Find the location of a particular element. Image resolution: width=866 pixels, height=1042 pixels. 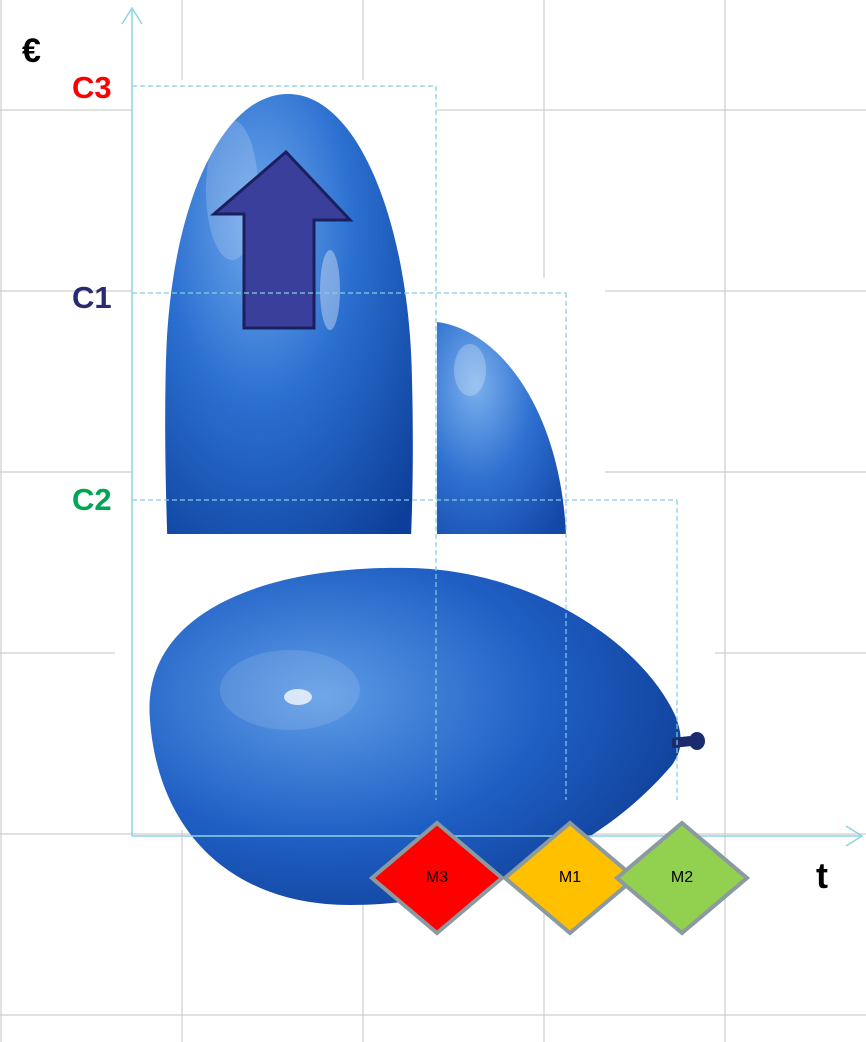

milestone-label-m3: M3 is located at coordinates (437, 877).